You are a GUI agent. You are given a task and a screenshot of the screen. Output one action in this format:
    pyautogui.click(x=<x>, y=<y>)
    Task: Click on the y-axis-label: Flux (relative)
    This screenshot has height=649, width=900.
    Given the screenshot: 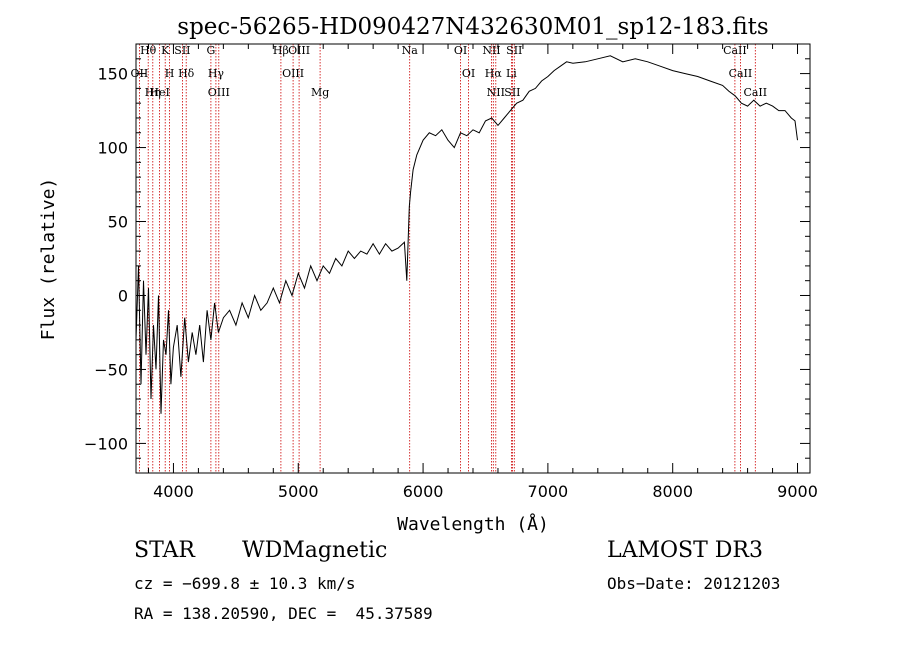 What is the action you would take?
    pyautogui.click(x=48, y=259)
    